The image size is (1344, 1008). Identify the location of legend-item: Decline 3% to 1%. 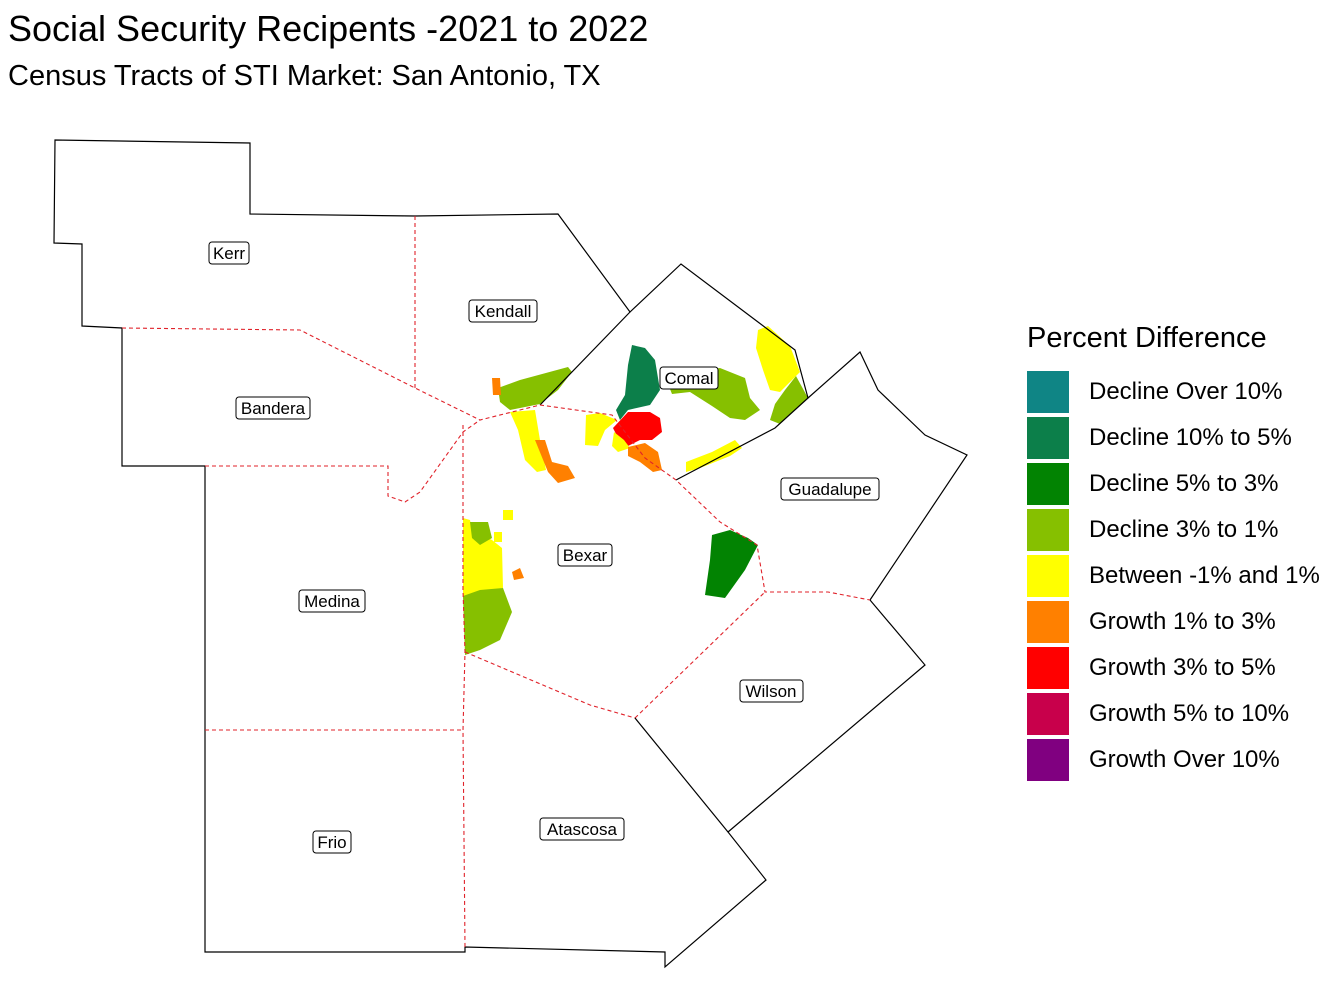
(1173, 530).